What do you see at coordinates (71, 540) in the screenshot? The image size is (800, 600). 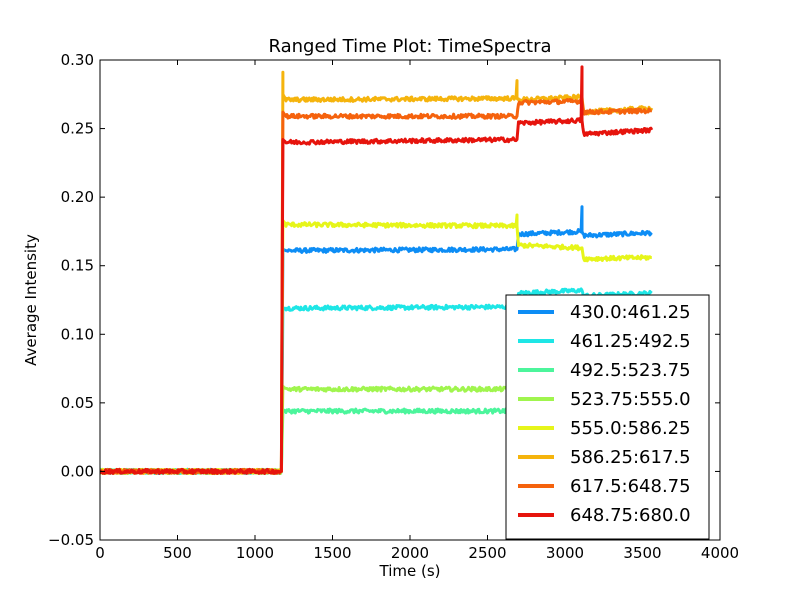 I see `y-tick-label: −0.05` at bounding box center [71, 540].